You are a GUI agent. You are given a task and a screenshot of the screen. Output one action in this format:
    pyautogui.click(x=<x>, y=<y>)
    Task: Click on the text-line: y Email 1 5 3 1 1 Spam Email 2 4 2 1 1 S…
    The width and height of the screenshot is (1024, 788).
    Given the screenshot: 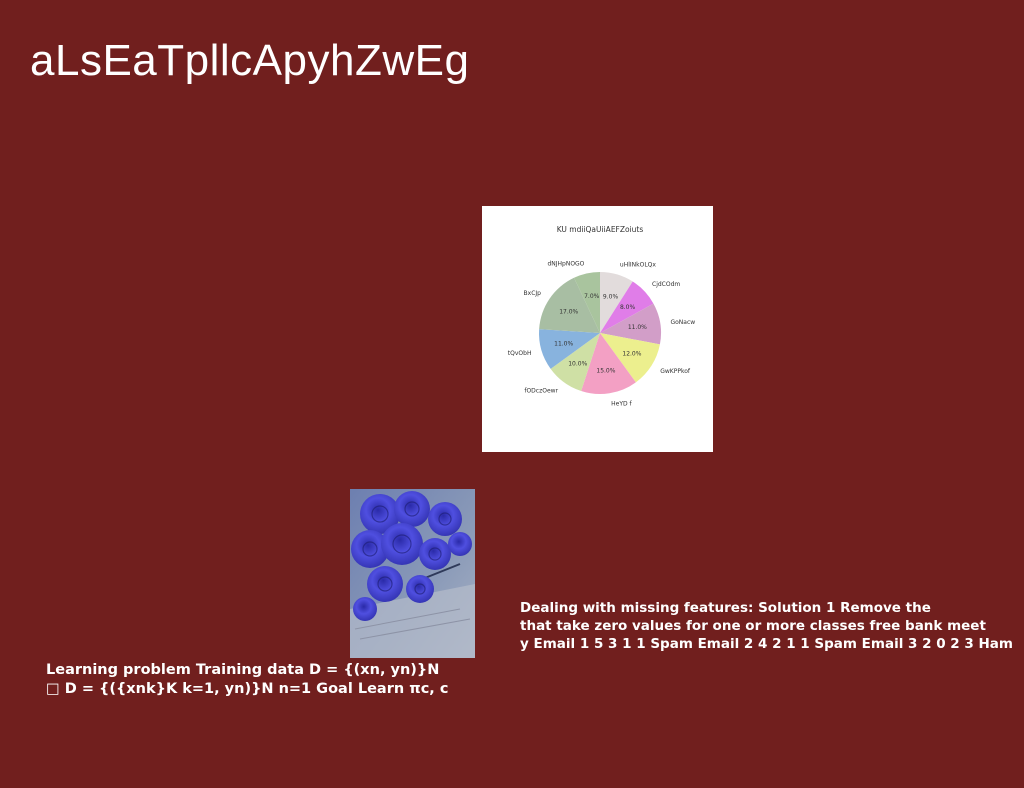 What is the action you would take?
    pyautogui.click(x=766, y=644)
    